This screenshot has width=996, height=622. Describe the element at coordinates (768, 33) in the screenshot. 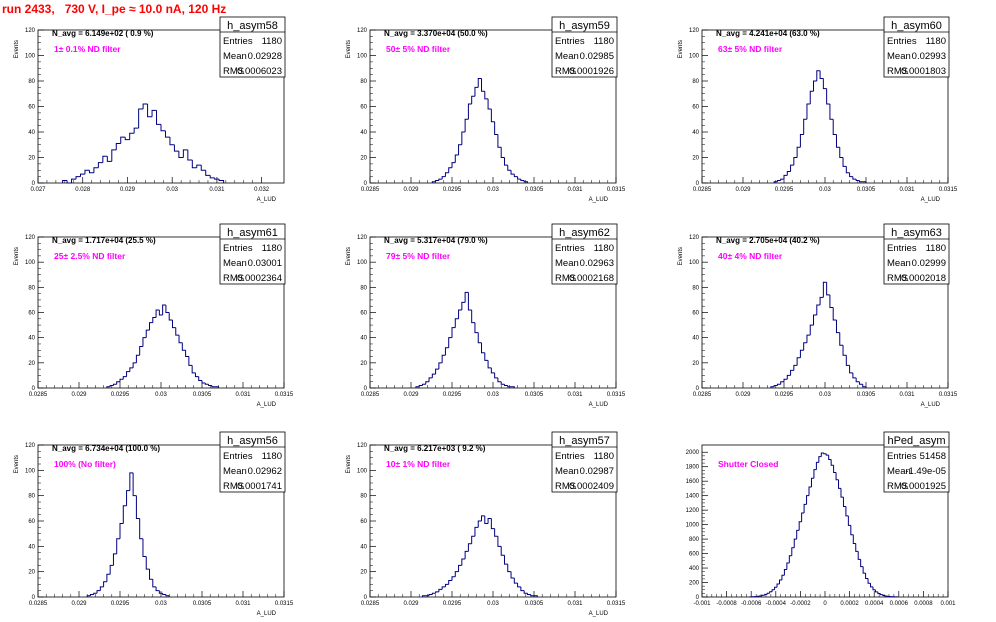

I see `navg-label: N_avg = 4.241e+04 (63.0 %)` at that location.